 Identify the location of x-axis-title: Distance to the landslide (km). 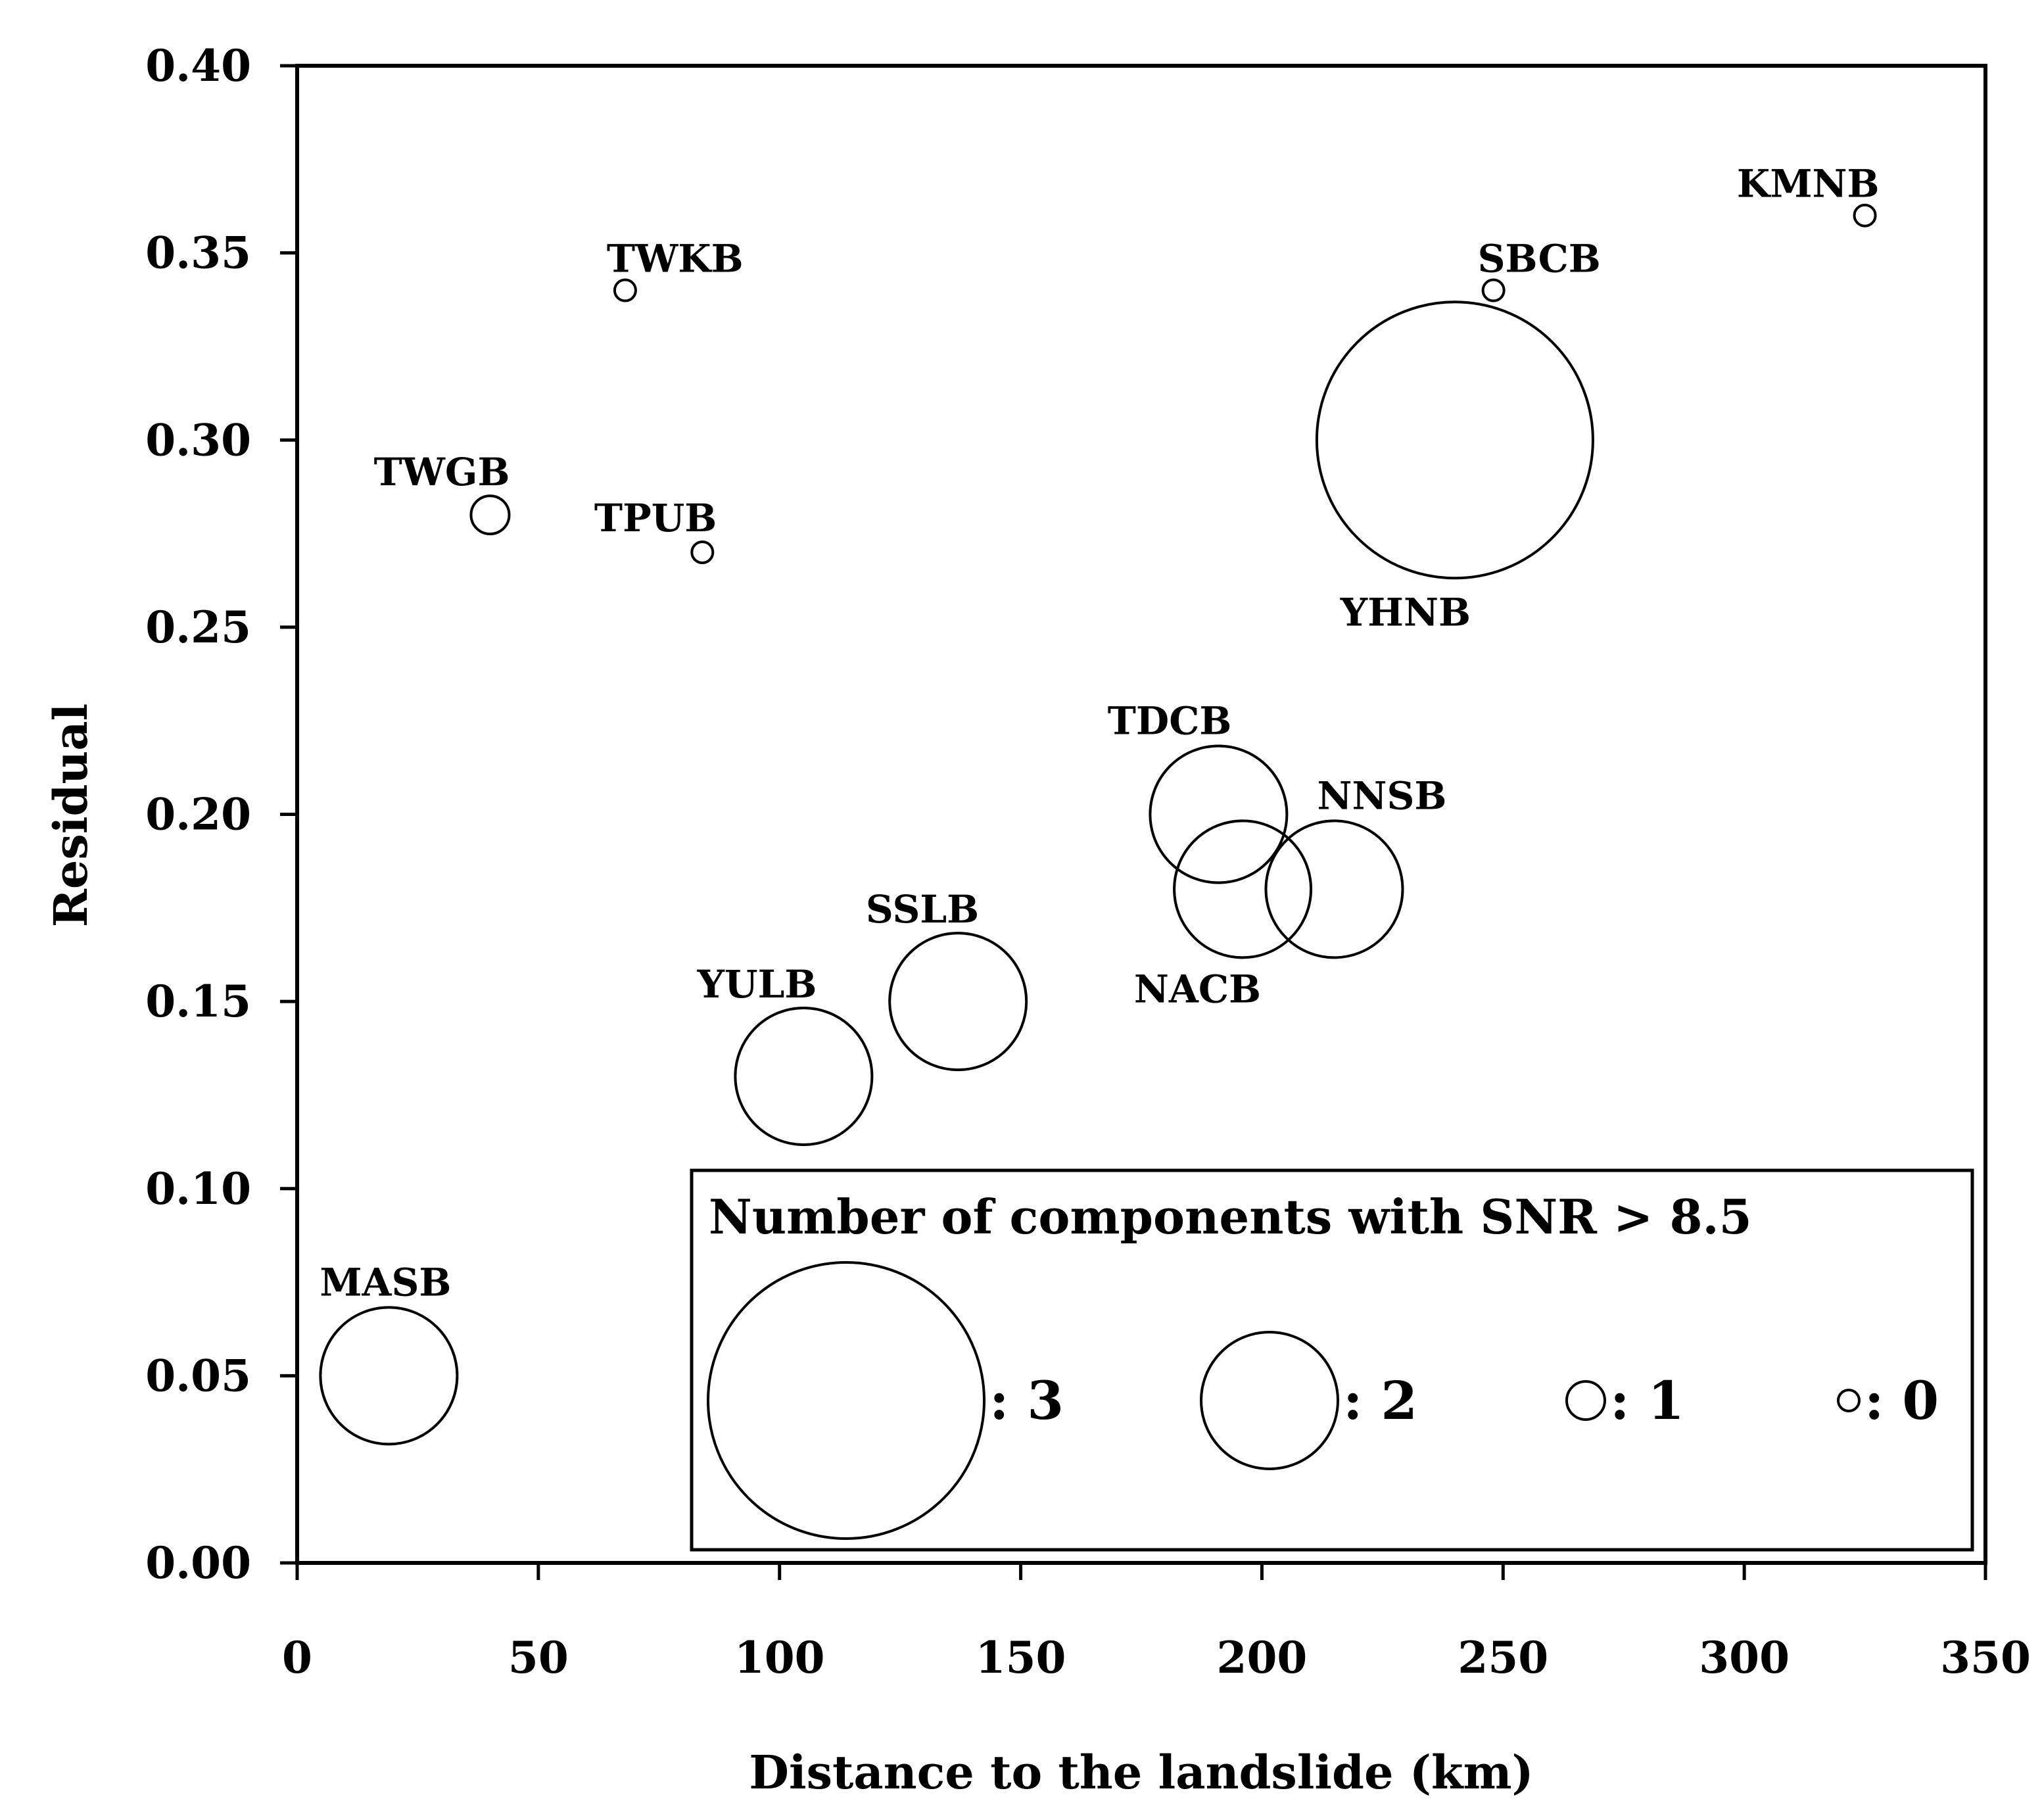
(1141, 1772).